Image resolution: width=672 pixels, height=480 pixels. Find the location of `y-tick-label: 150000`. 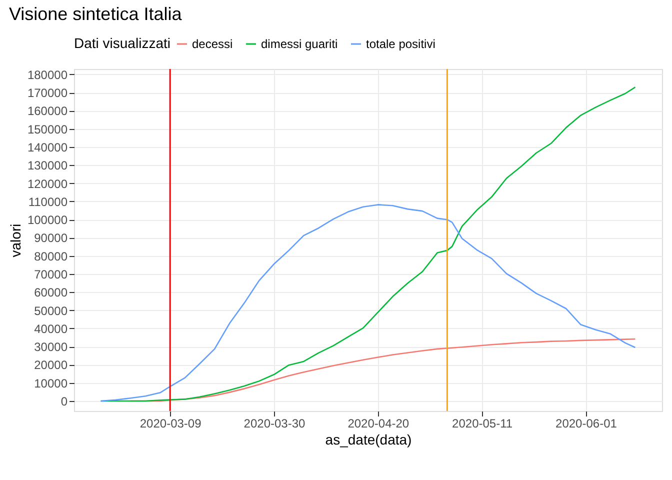

y-tick-label: 150000 is located at coordinates (47, 129).